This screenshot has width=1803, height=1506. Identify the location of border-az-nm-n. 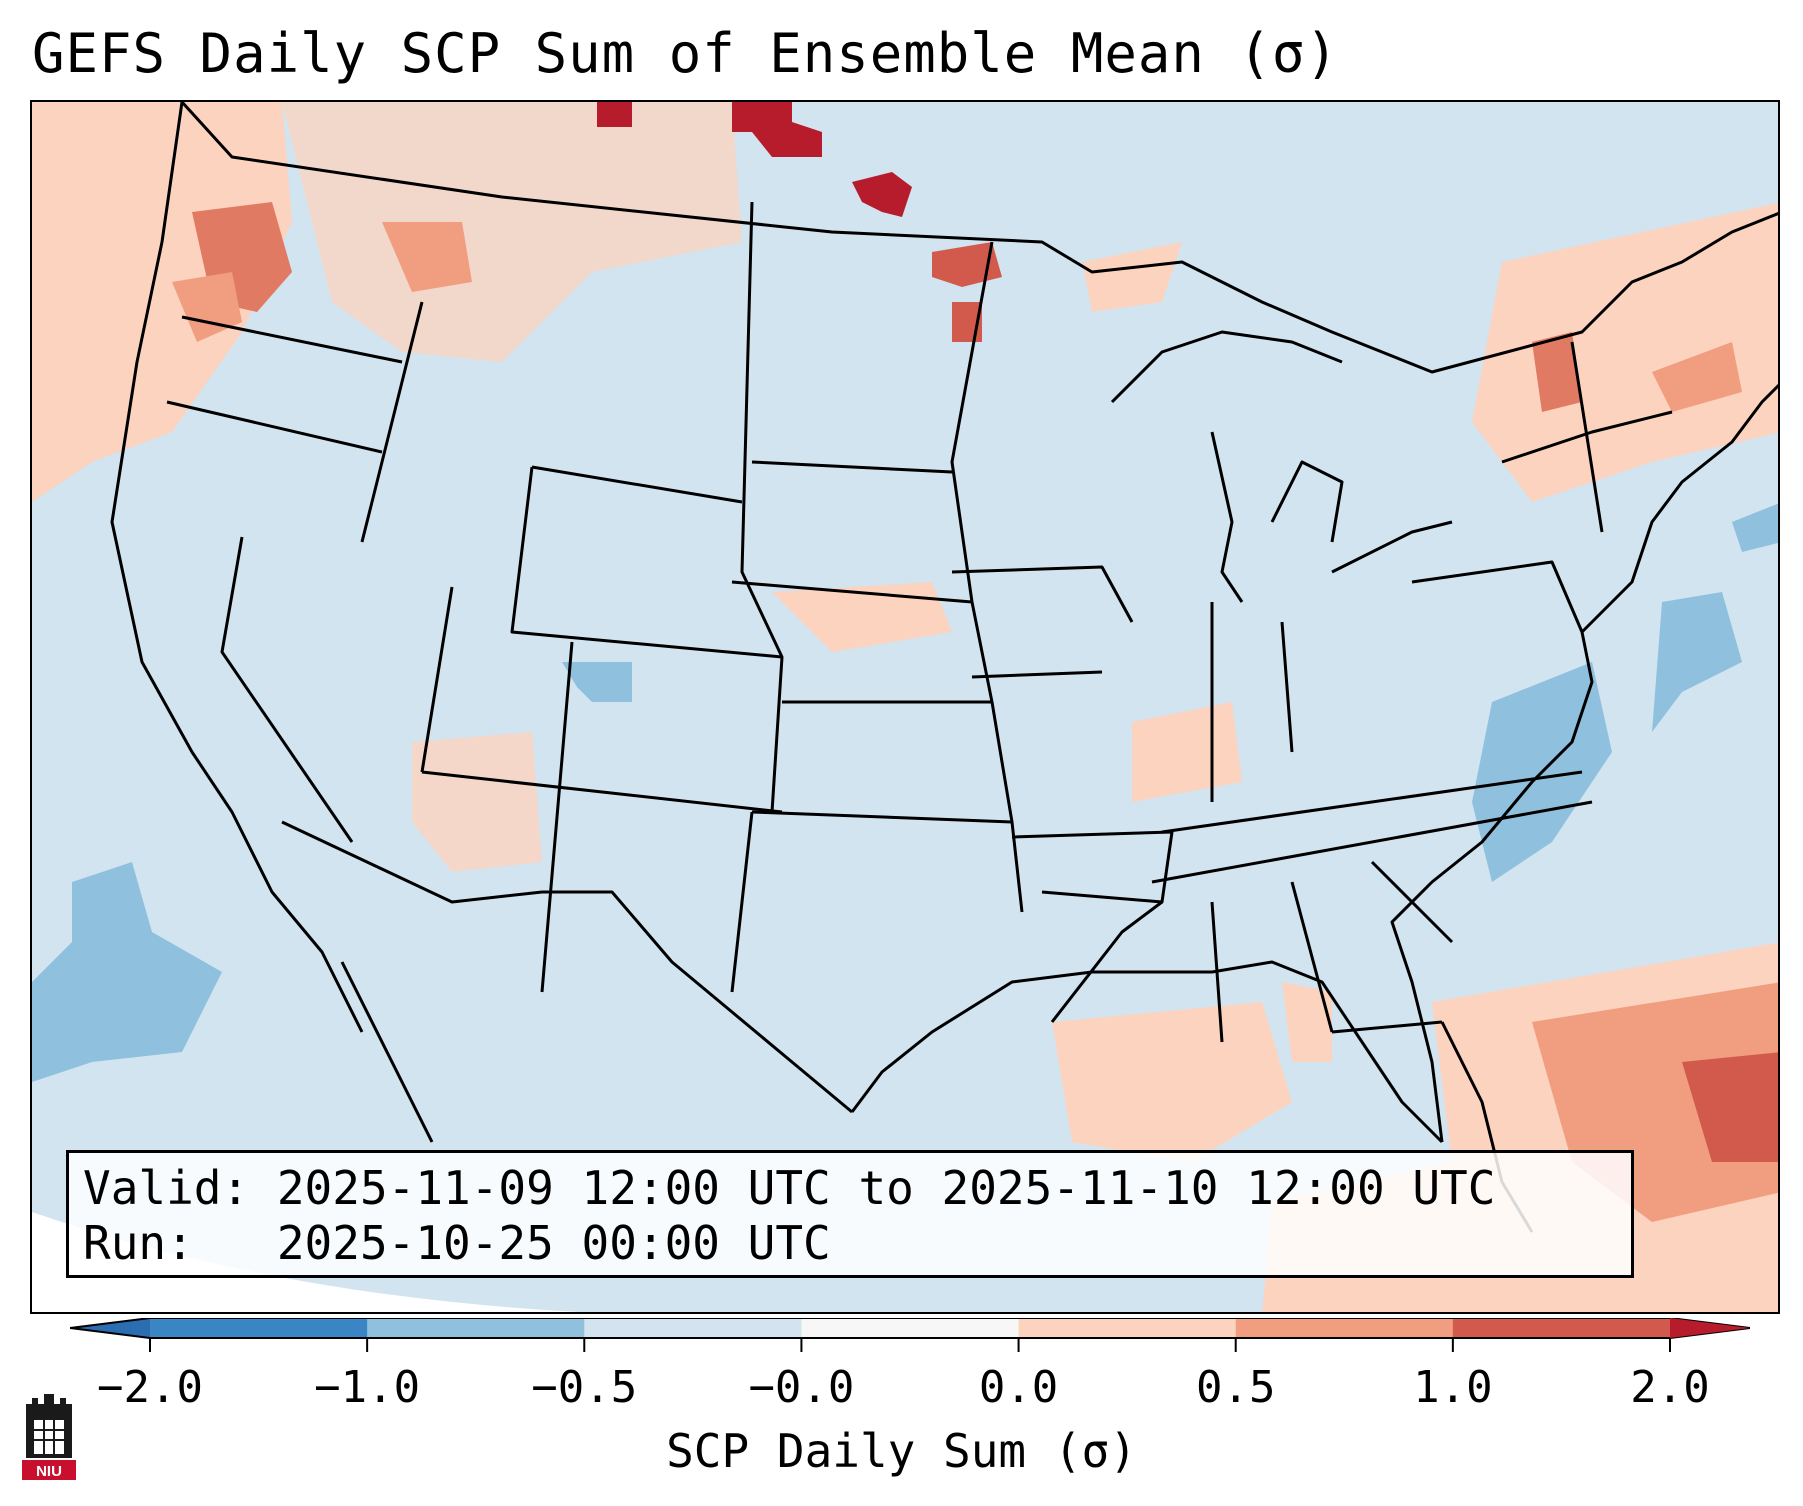
(602, 792).